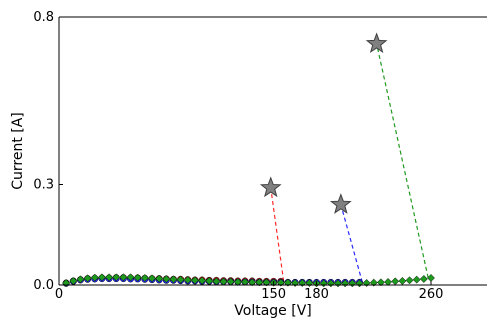 Image resolution: width=487 pixels, height=320 pixels. I want to click on x-axis-title: Voltage [V], so click(272, 311).